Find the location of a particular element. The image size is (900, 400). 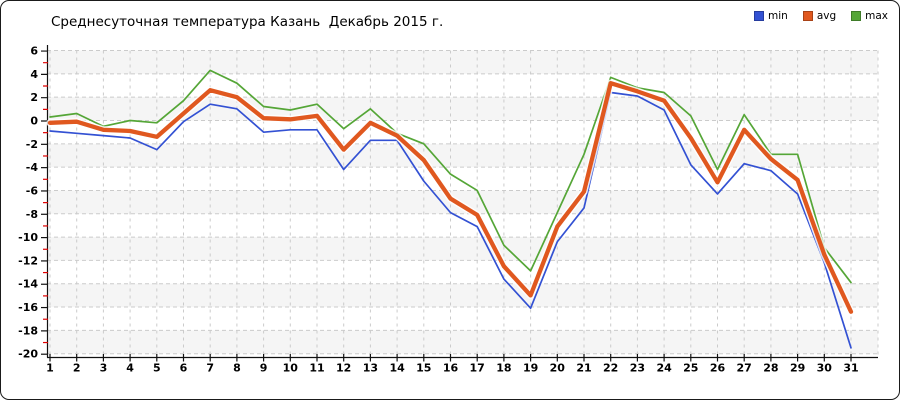

svg-text: 10 is located at coordinates (291, 368).